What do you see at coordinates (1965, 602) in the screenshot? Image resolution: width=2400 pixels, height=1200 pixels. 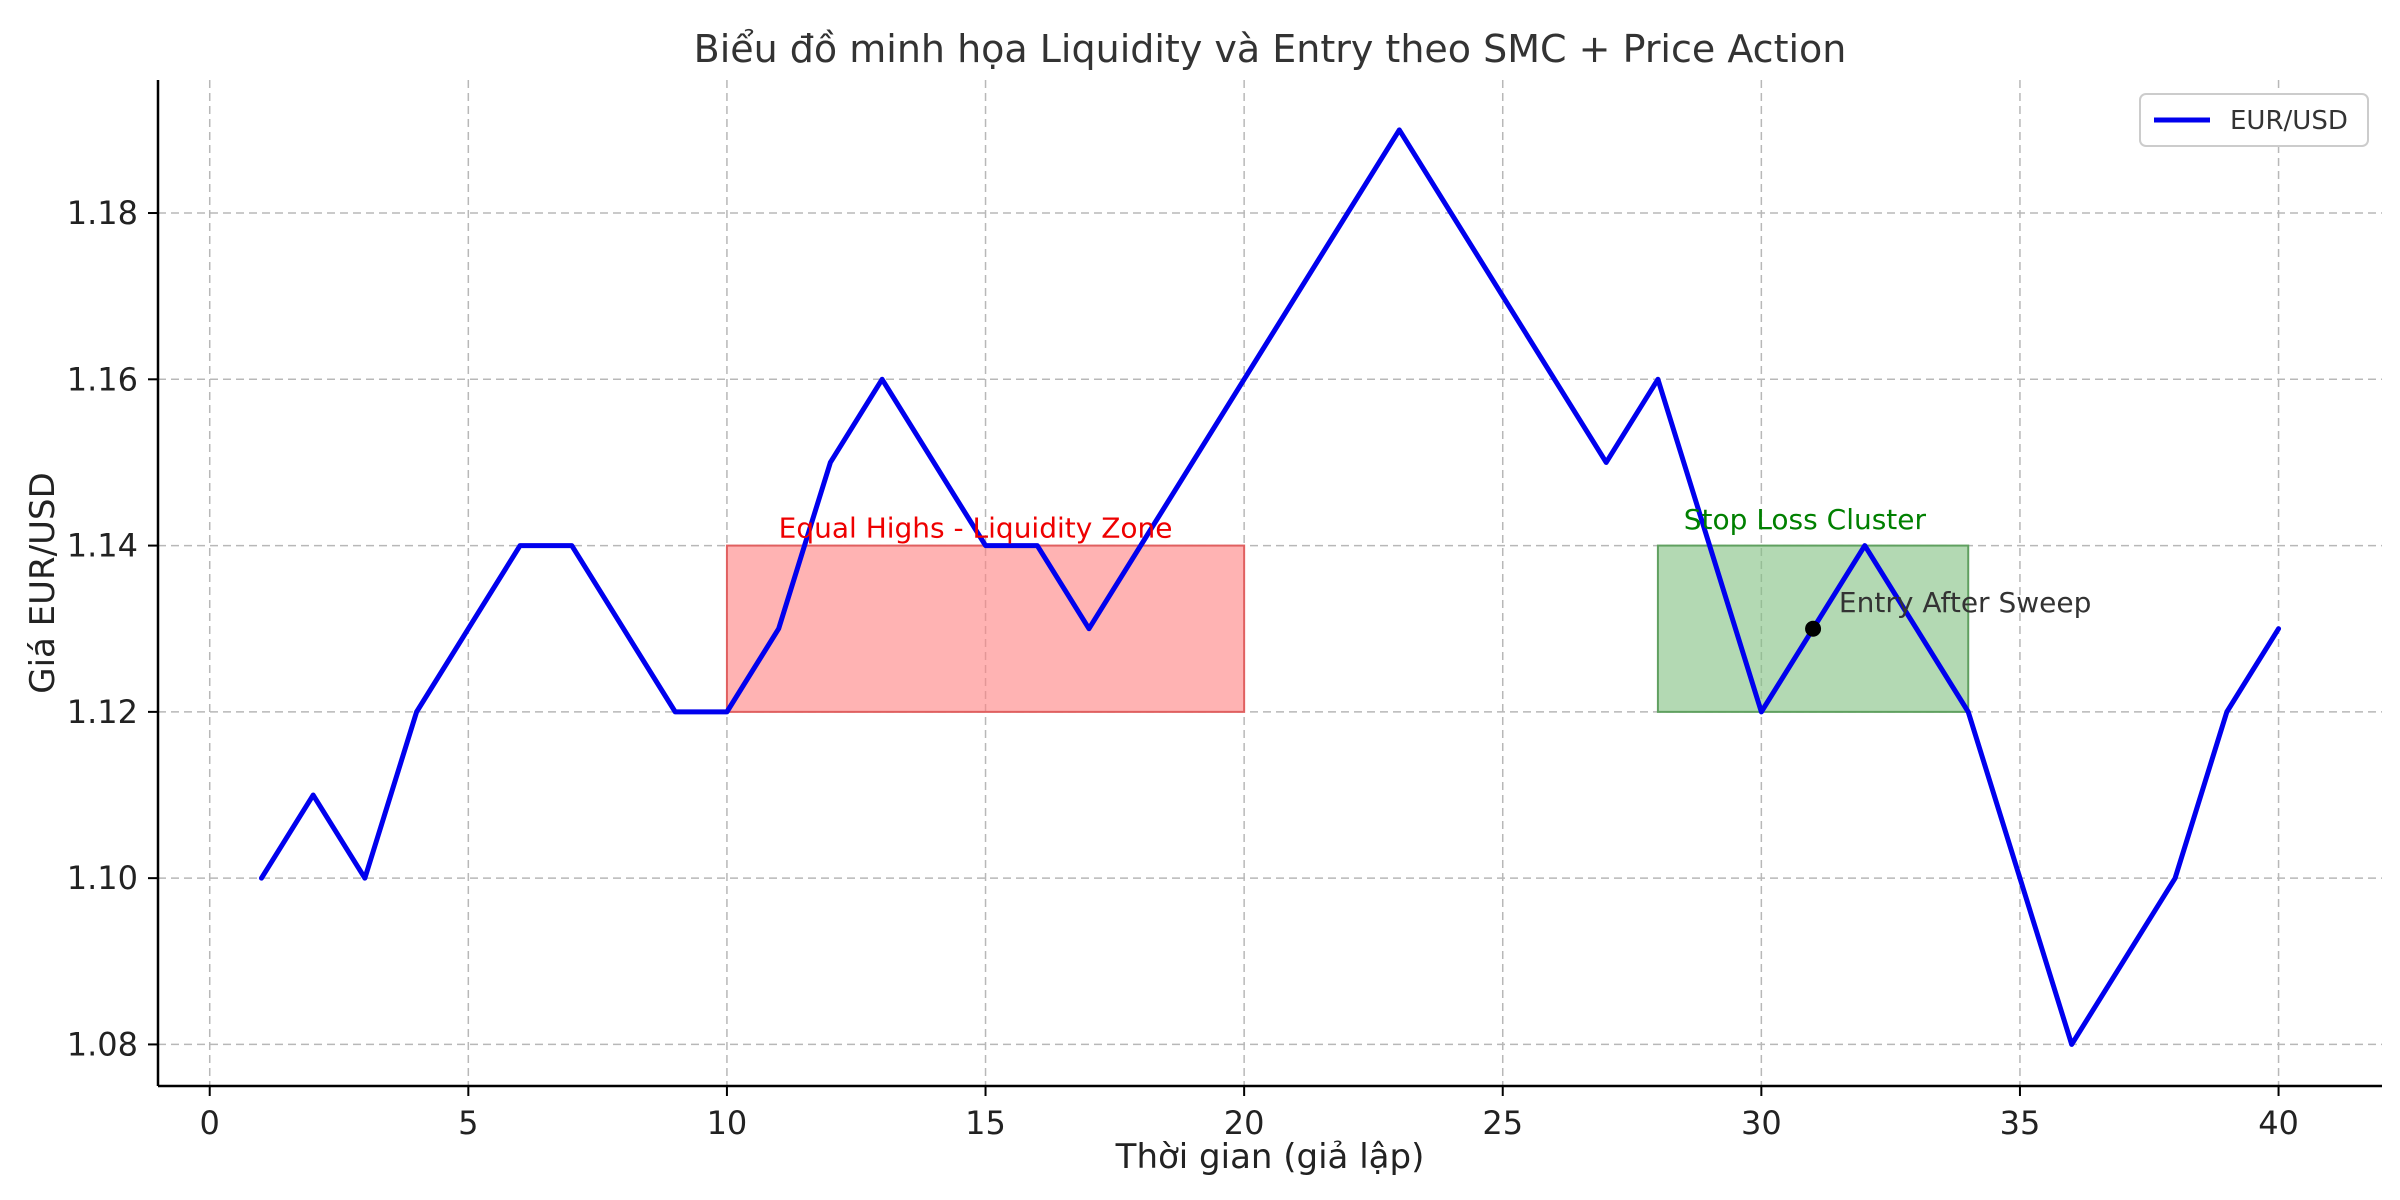 I see `entry-point-label: Entry After Sweep` at bounding box center [1965, 602].